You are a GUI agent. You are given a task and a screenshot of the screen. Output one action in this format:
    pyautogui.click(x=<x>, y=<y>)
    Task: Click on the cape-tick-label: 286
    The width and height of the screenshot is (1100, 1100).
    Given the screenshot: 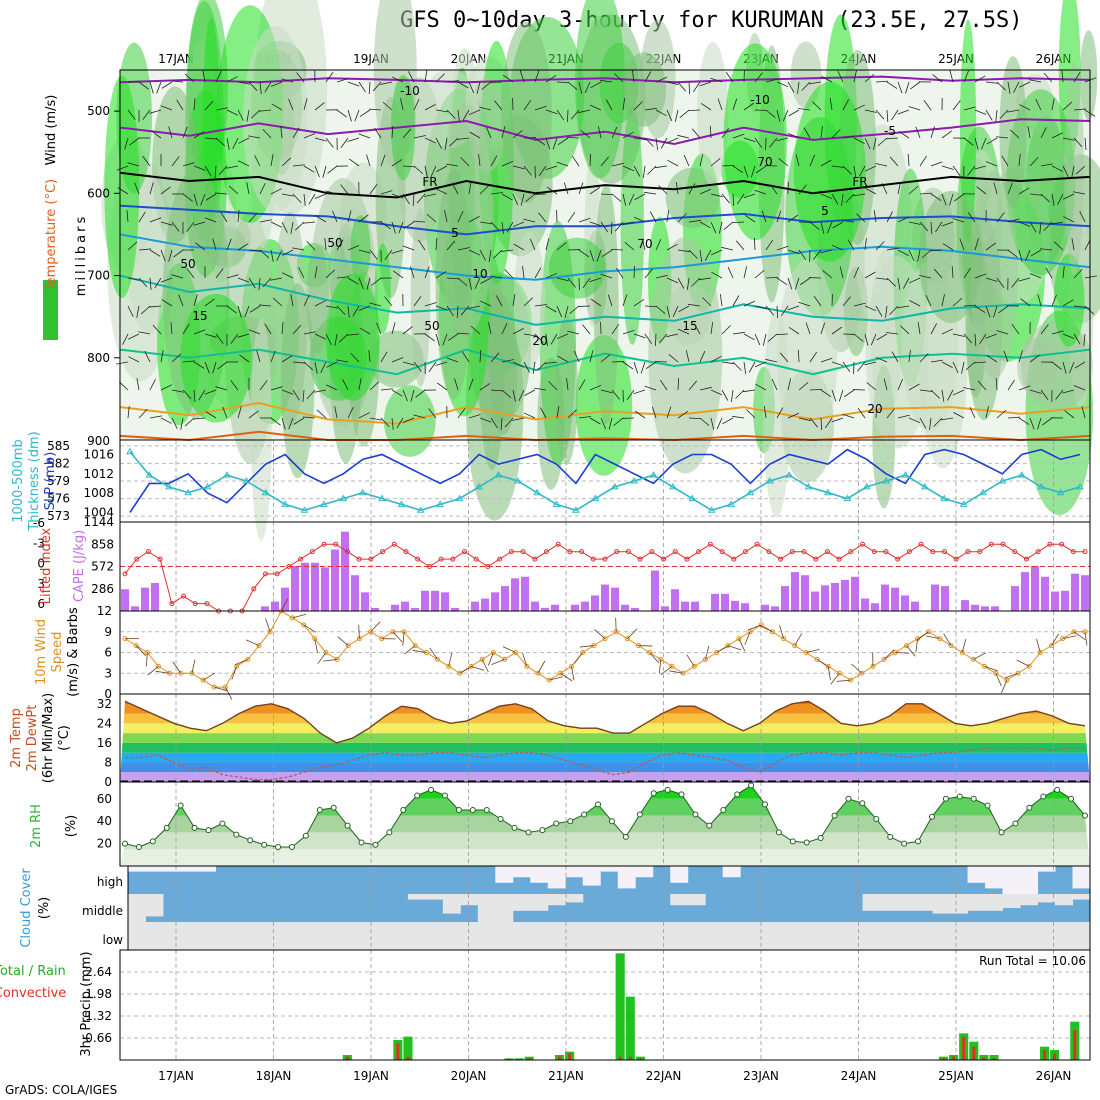 What is the action you would take?
    pyautogui.click(x=102, y=589)
    